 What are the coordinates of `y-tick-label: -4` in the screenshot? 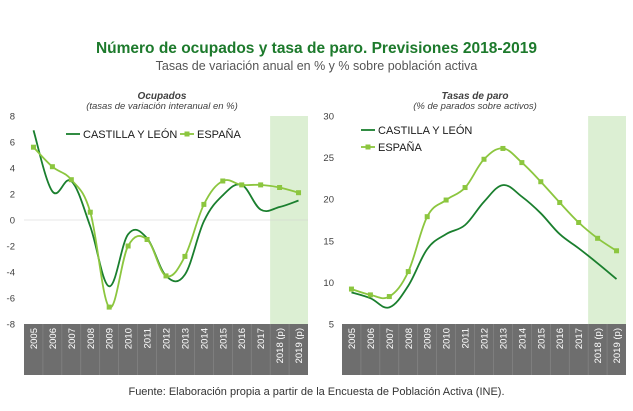 It's located at (11, 273).